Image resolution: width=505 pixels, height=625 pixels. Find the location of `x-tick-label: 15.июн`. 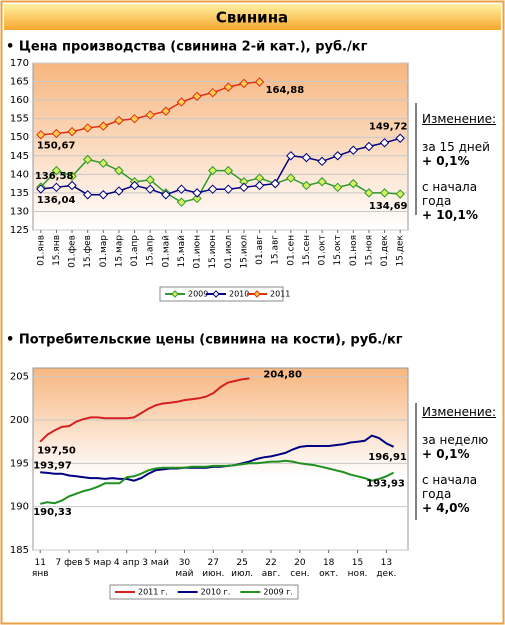

x-tick-label: 15.июн is located at coordinates (213, 252).